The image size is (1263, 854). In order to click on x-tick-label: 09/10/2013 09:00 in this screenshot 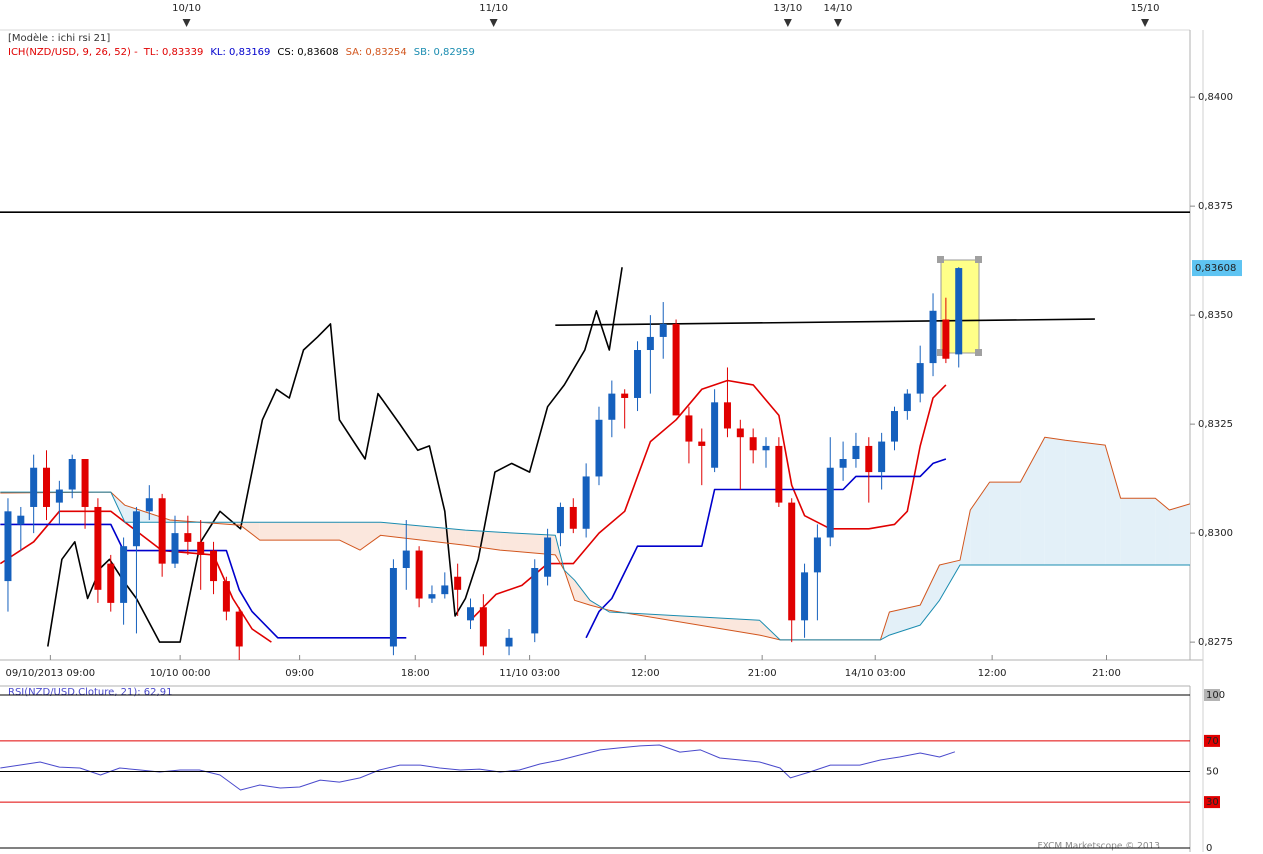, I will do `click(51, 673)`.